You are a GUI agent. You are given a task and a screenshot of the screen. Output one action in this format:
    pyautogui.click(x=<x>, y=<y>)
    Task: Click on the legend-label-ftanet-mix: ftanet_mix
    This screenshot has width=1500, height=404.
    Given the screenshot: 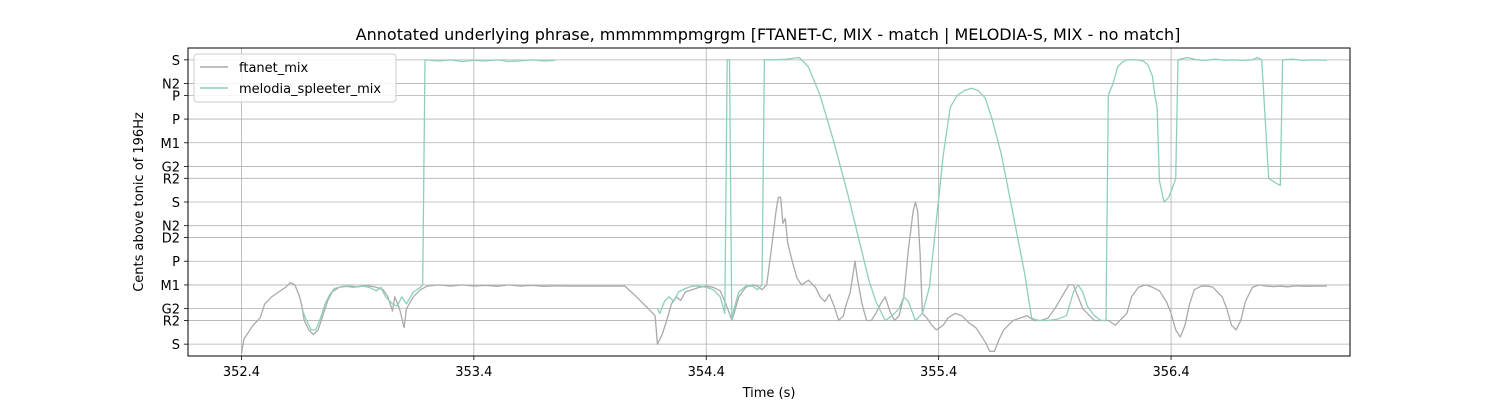 What is the action you would take?
    pyautogui.click(x=274, y=68)
    